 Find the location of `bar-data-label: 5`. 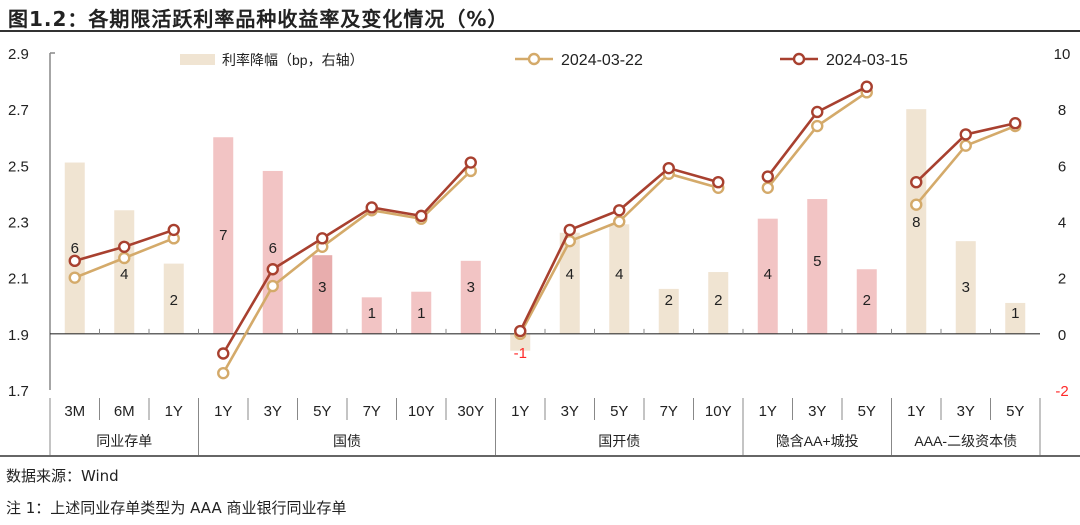

bar-data-label: 5 is located at coordinates (817, 261).